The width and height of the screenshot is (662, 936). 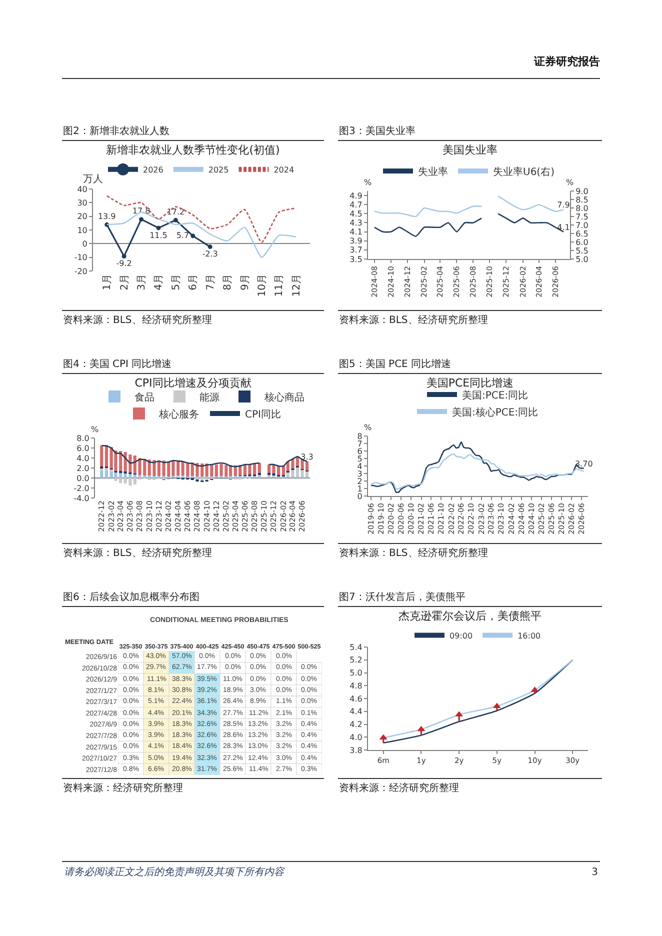 I want to click on y-tick-label: 3, so click(x=359, y=473).